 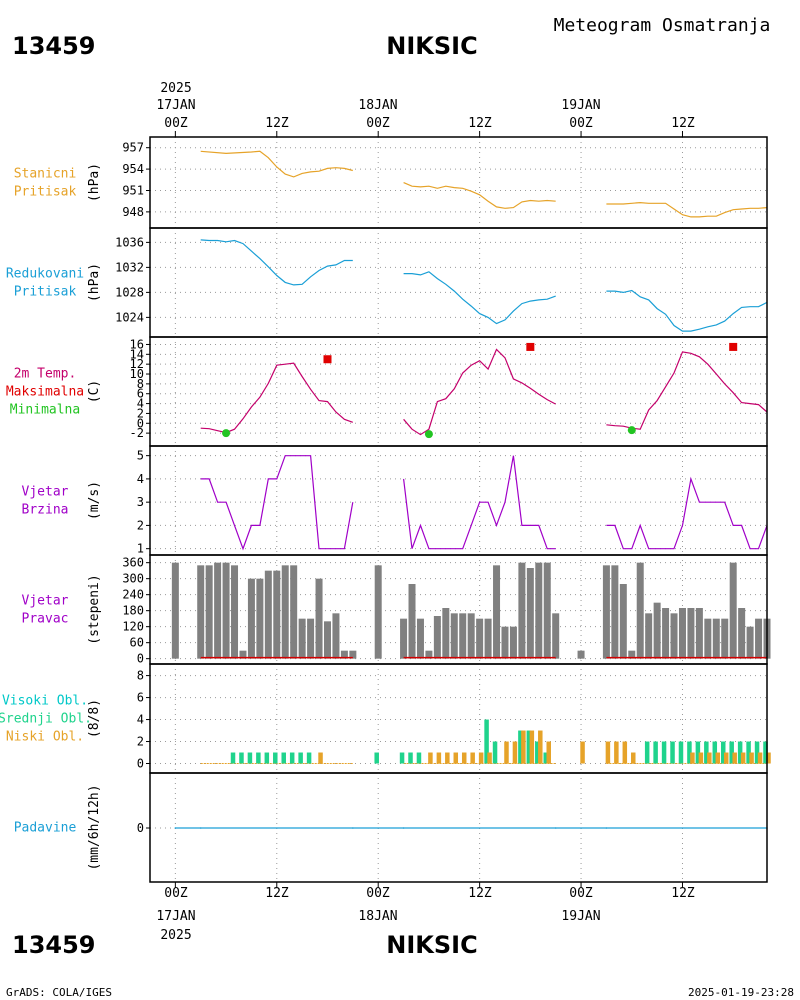 What do you see at coordinates (94, 500) in the screenshot?
I see `panel-unit-label: (m/s)` at bounding box center [94, 500].